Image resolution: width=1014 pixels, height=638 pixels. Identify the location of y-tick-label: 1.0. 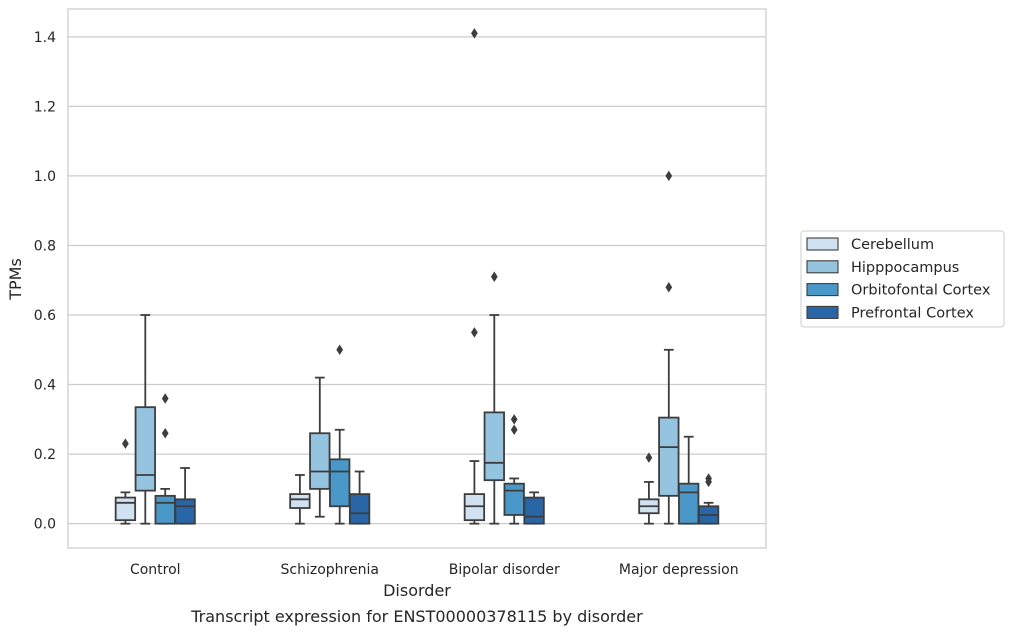
(45, 177).